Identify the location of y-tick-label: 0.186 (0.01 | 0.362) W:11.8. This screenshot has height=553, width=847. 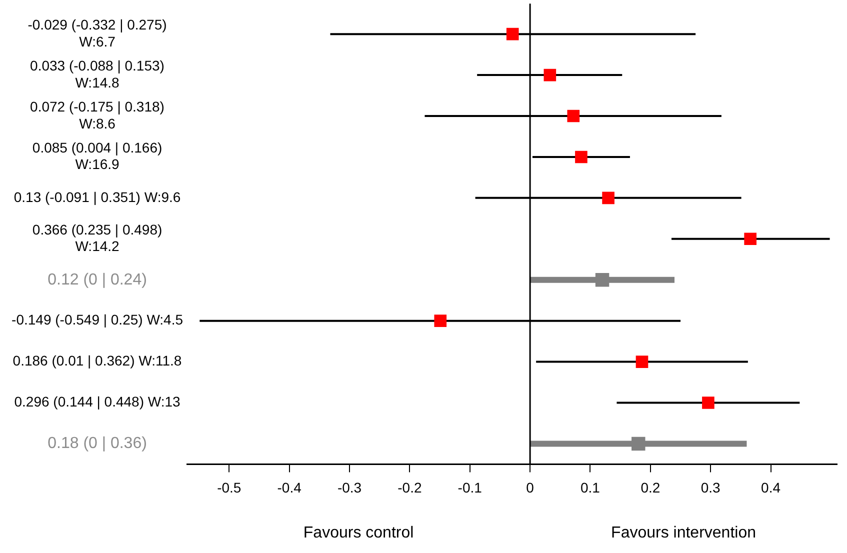
(97, 360).